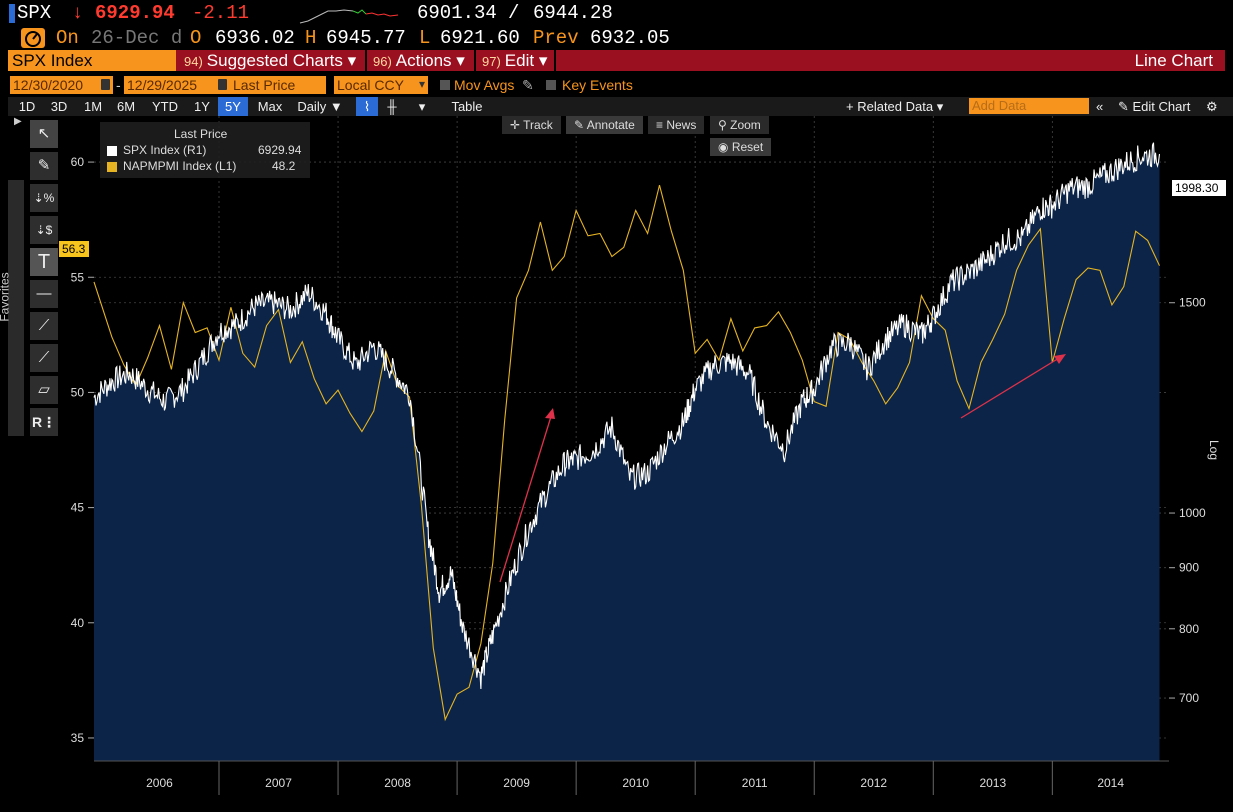 This screenshot has width=1233, height=812. Describe the element at coordinates (44, 294) in the screenshot. I see `horizontal-line-icon: —` at that location.